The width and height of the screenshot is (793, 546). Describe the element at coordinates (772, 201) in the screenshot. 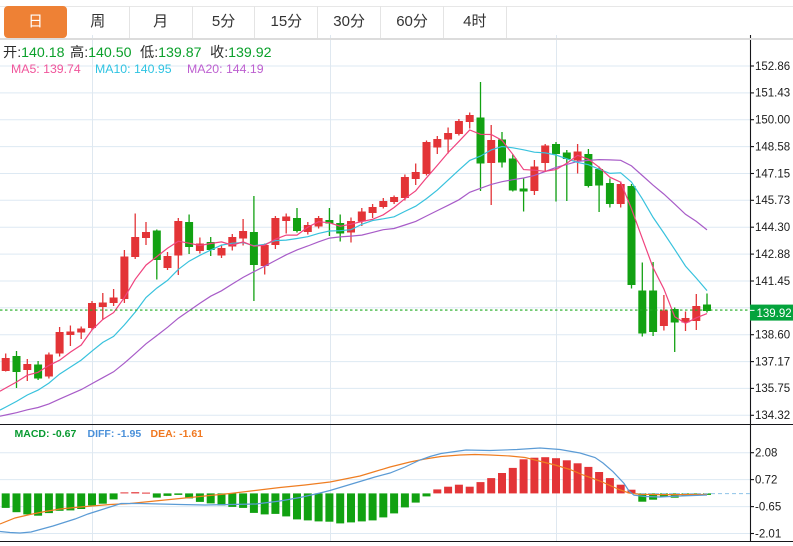

I see `svg-text: 145.73` at that location.